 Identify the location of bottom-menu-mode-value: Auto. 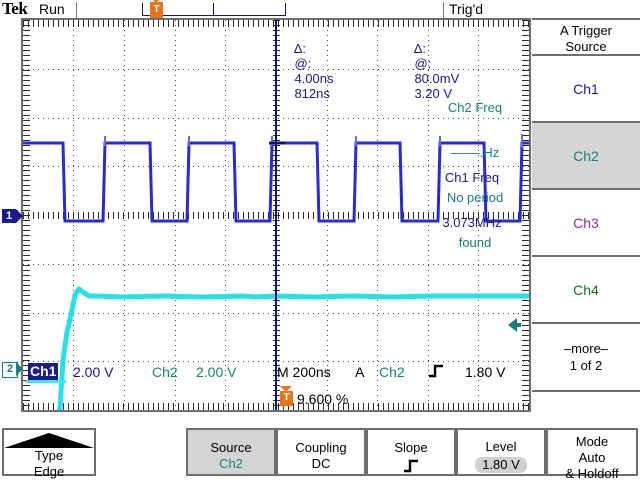
(592, 457).